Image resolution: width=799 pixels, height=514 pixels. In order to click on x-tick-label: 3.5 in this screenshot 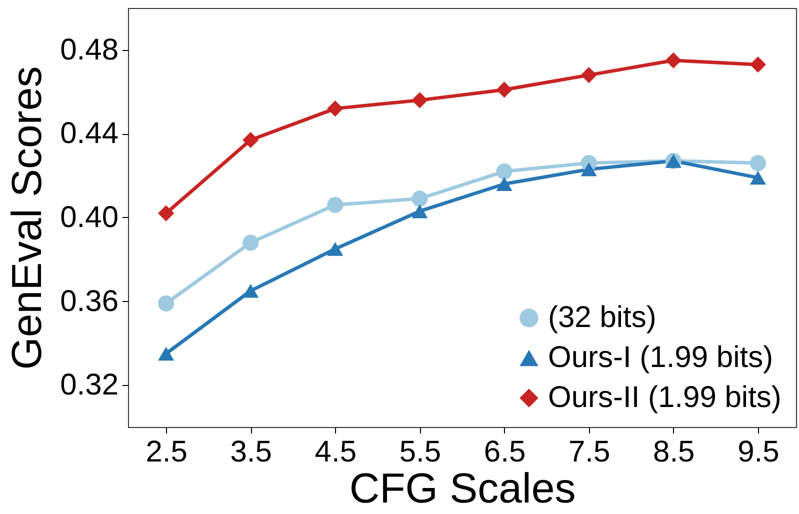, I will do `click(251, 452)`.